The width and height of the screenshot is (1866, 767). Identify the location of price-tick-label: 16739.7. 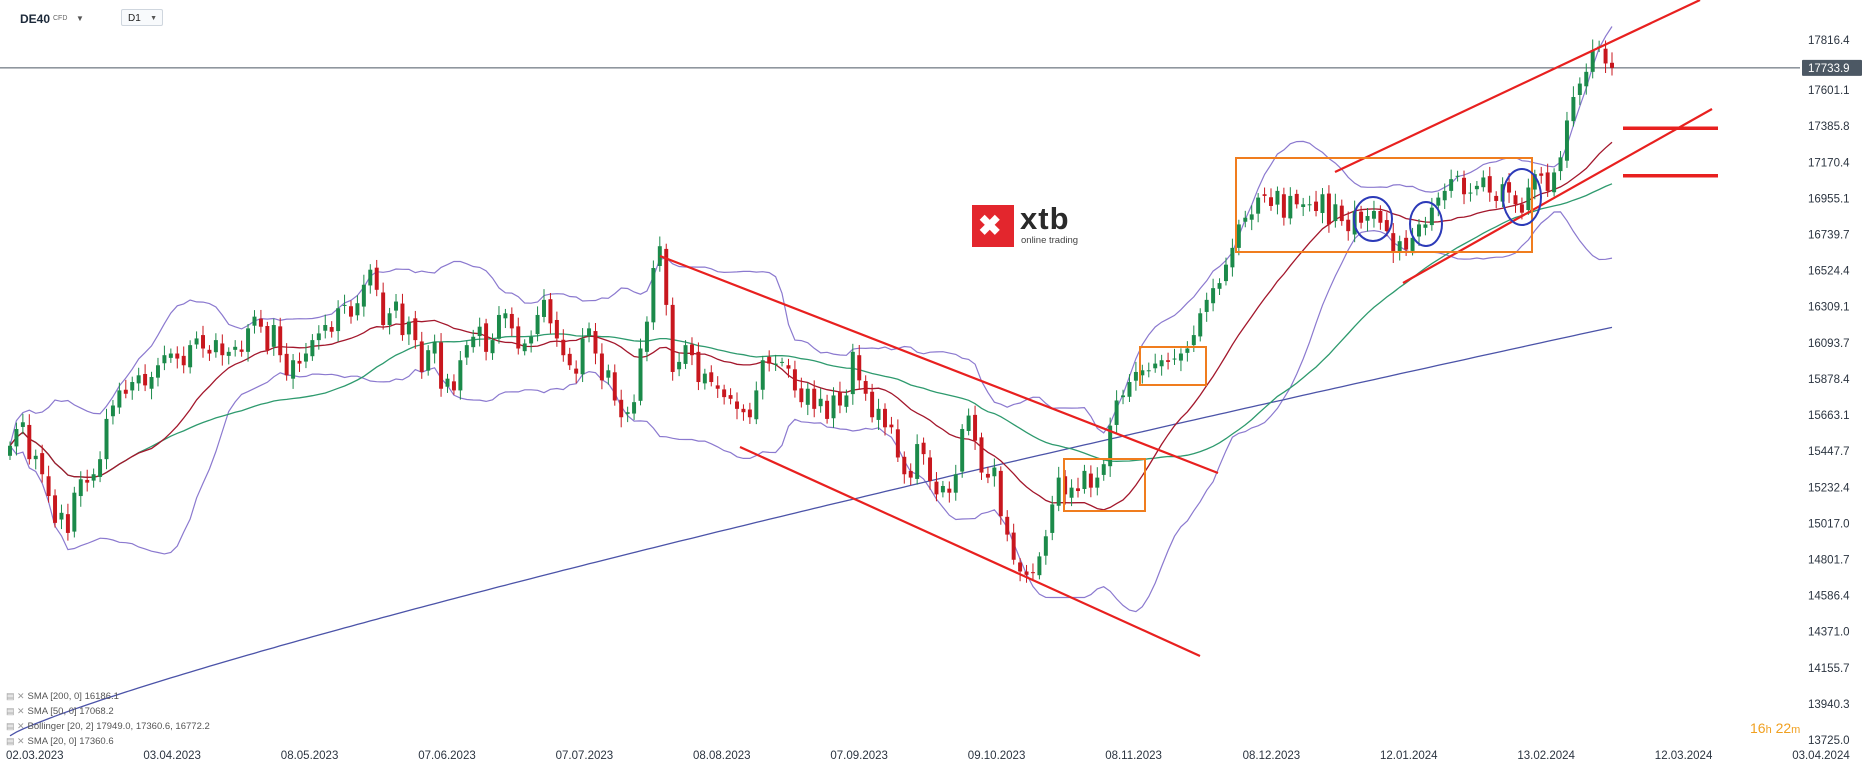
(1829, 236).